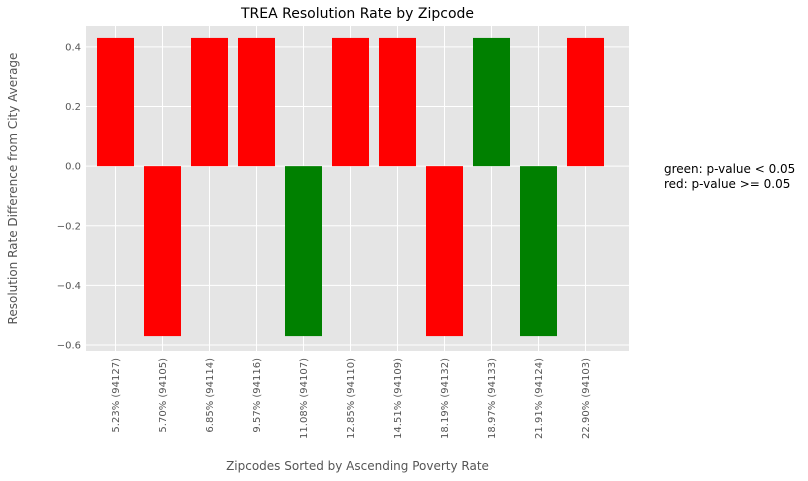  Describe the element at coordinates (69, 286) in the screenshot. I see `y-tick-label: −0.4` at that location.